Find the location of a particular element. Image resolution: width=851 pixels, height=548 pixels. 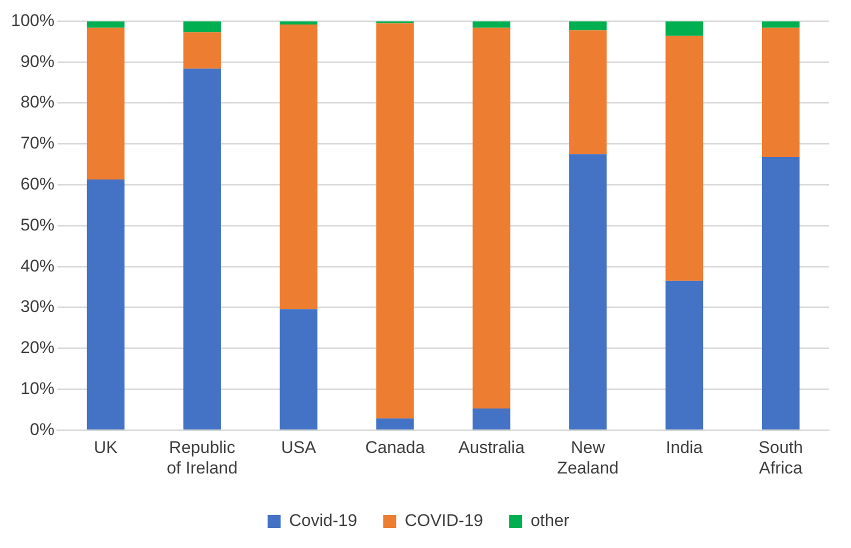

y-tick-label: 100% is located at coordinates (32, 20).